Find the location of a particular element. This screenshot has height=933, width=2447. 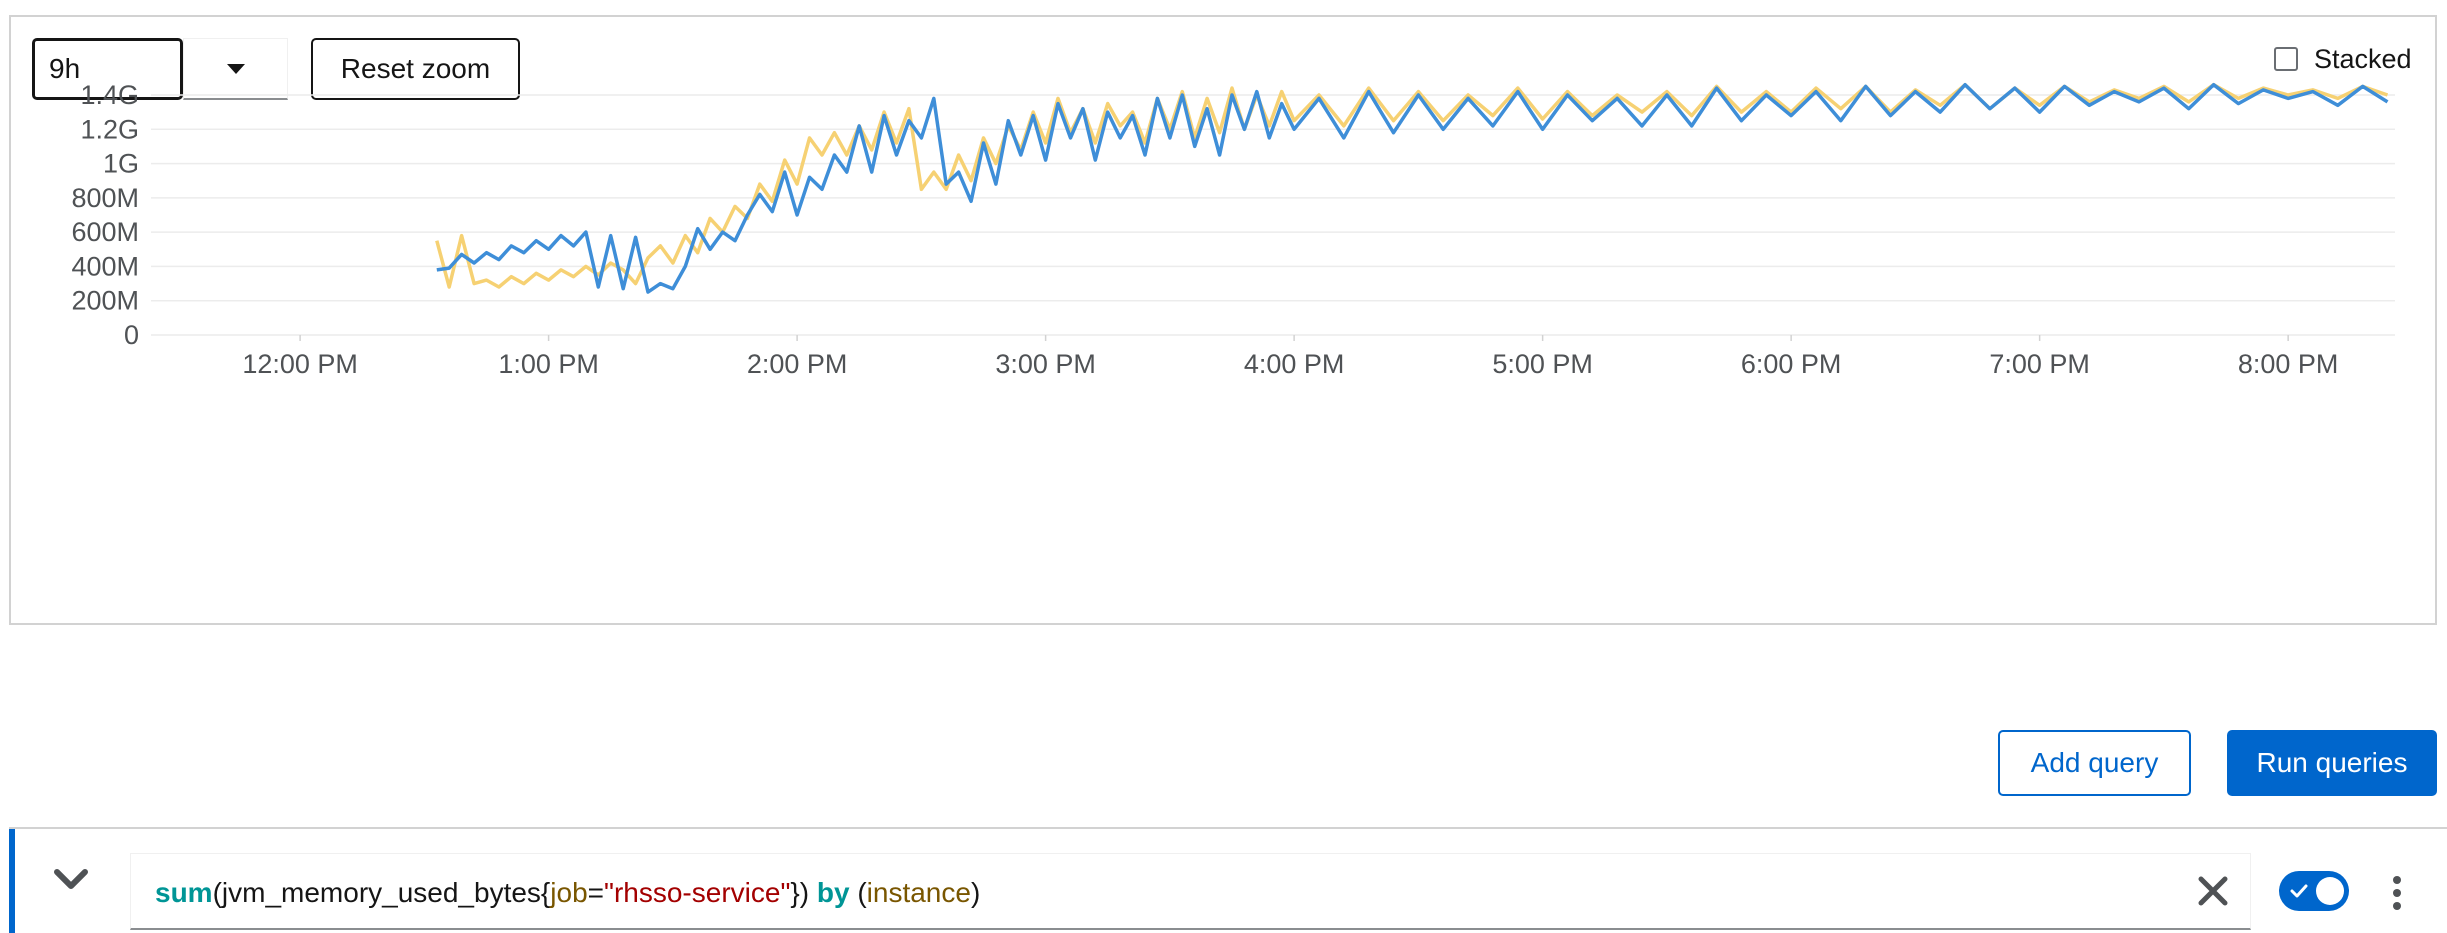

y-tick-label: 1.4G is located at coordinates (109, 95).